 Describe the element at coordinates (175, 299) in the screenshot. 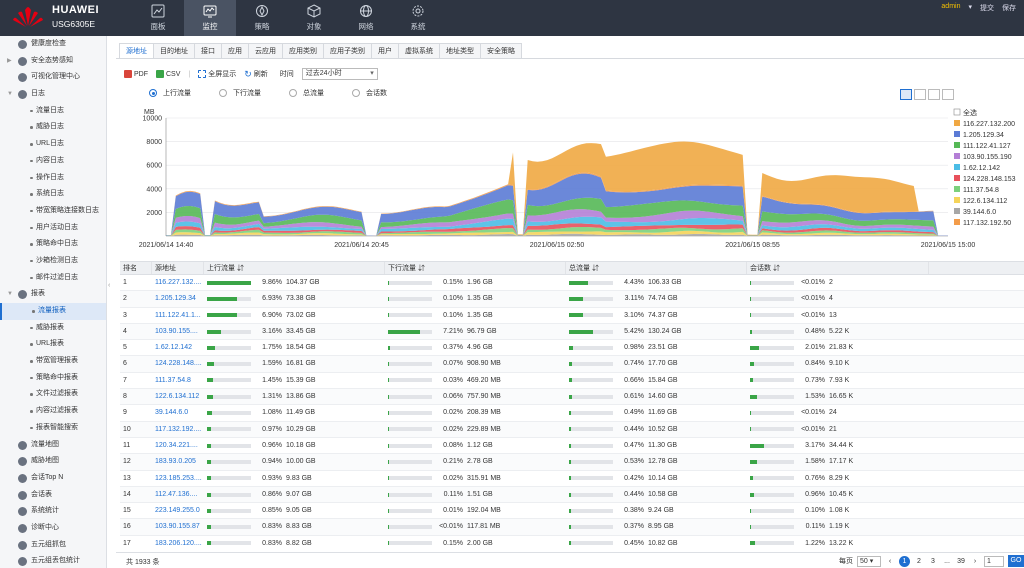

I see `source-address-link: 1.205.129.34` at that location.